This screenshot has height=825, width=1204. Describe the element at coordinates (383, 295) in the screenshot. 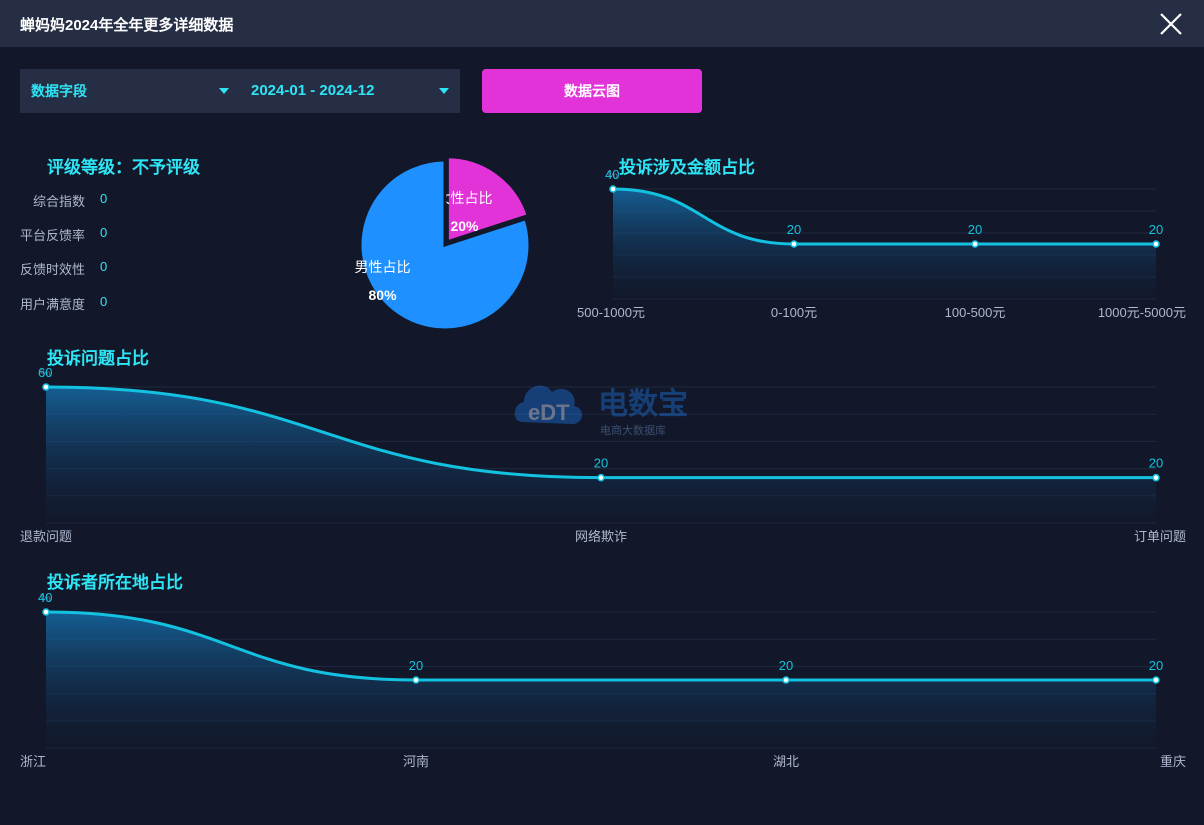

I see `pie-label-value: 80%` at that location.